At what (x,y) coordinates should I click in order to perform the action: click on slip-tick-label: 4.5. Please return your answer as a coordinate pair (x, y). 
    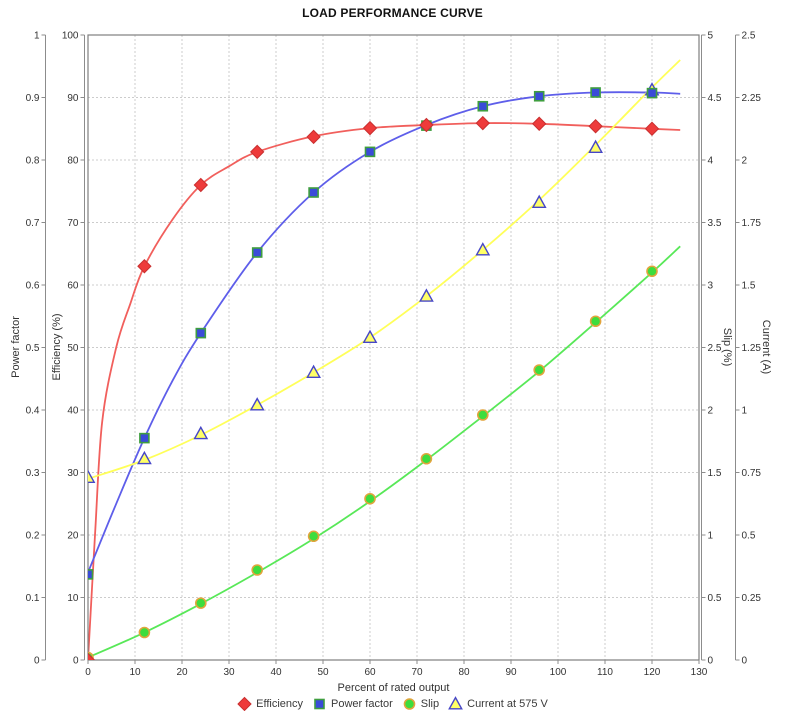
    Looking at the image, I should click on (715, 98).